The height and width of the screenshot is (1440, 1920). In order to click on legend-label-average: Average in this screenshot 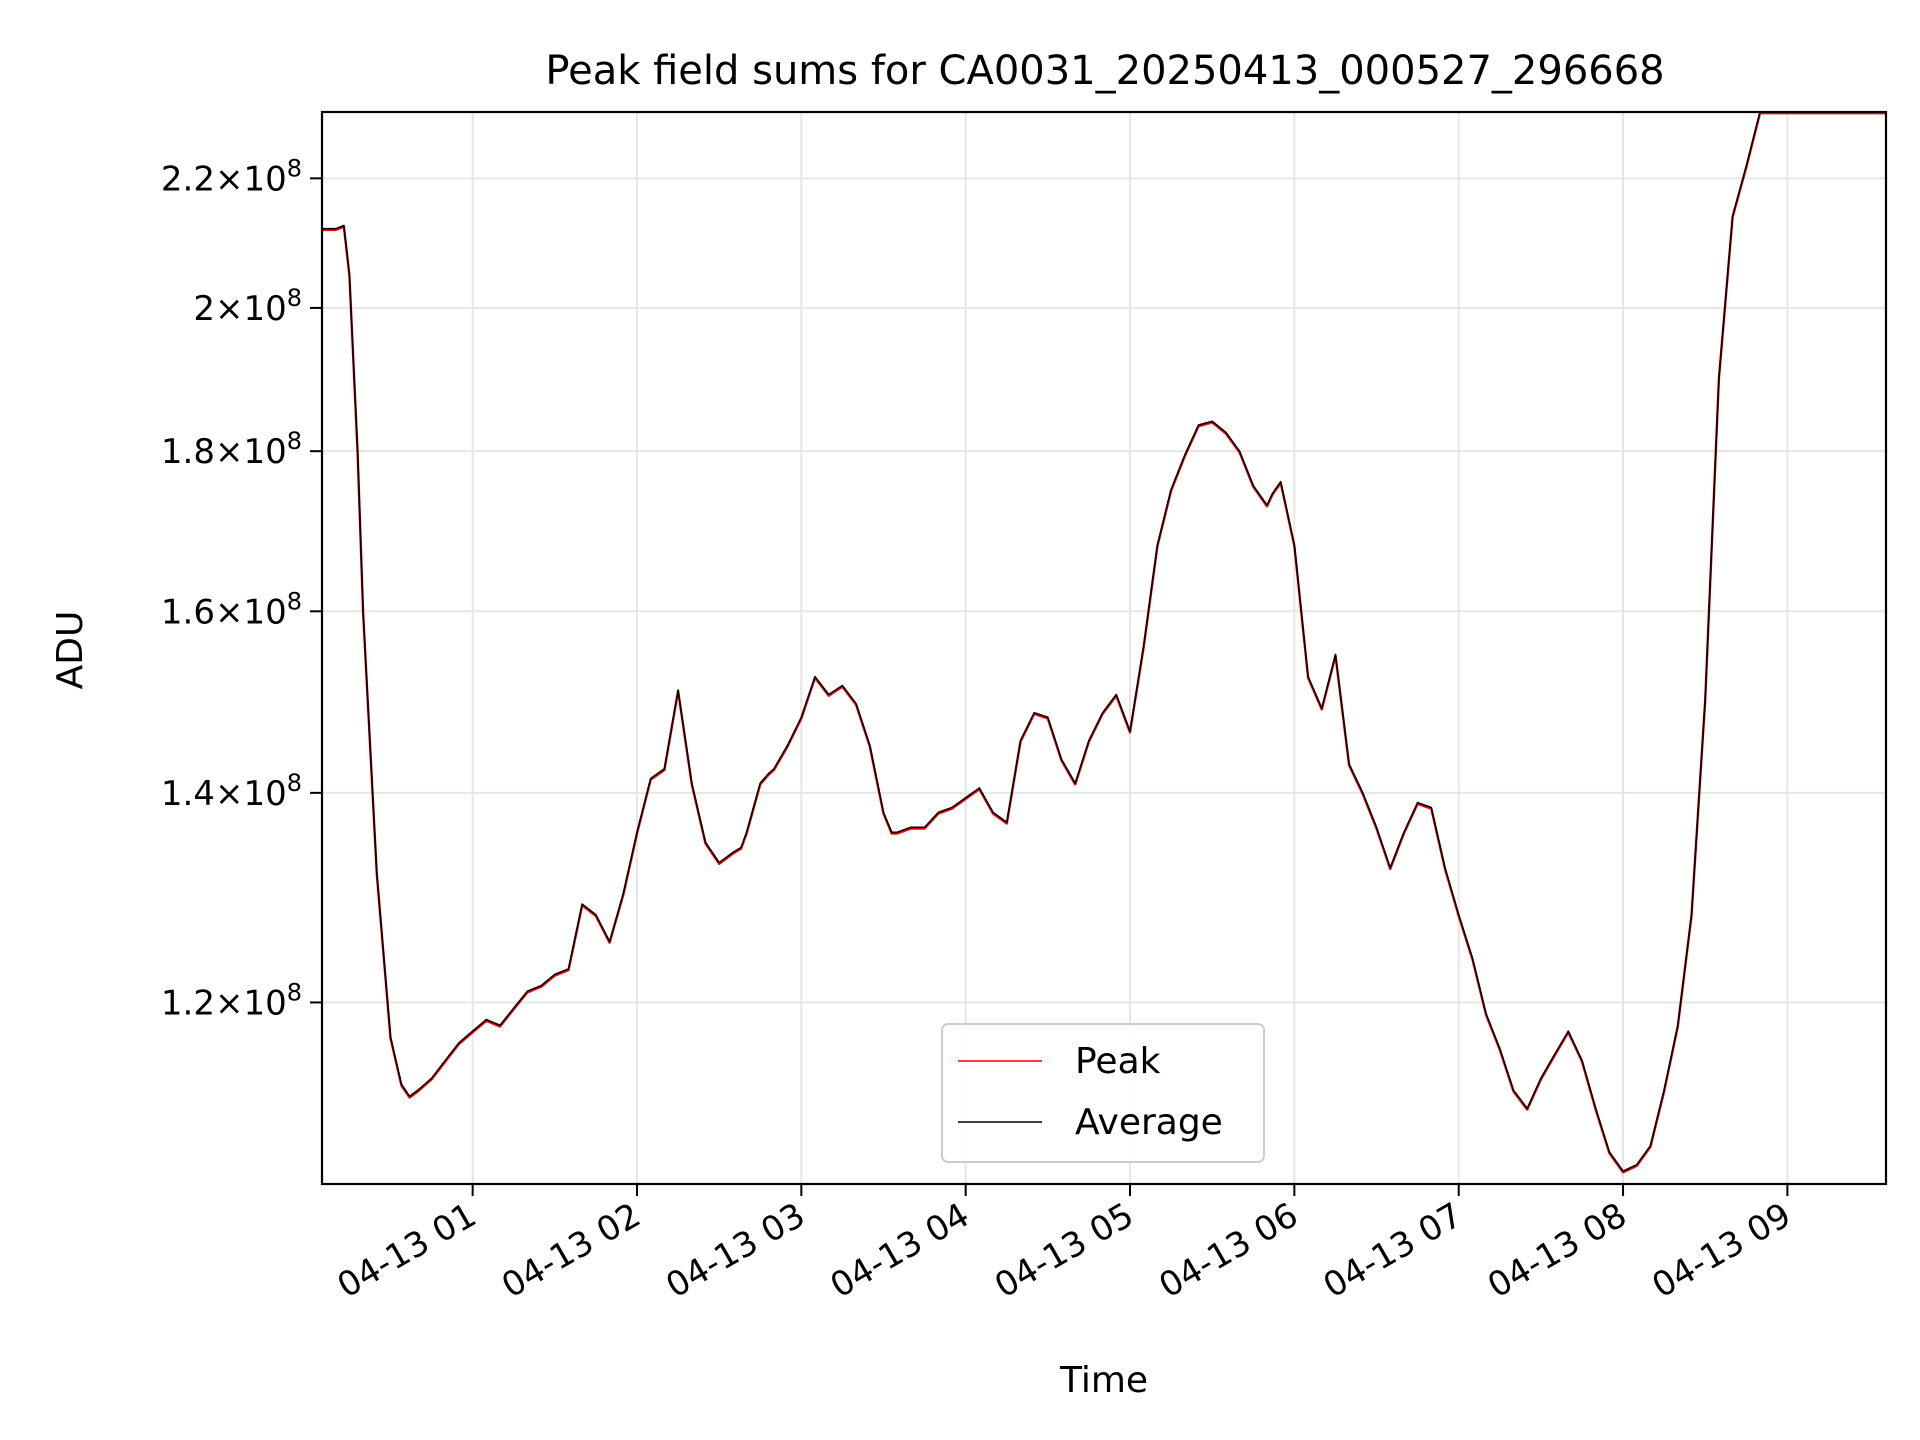, I will do `click(1149, 1122)`.